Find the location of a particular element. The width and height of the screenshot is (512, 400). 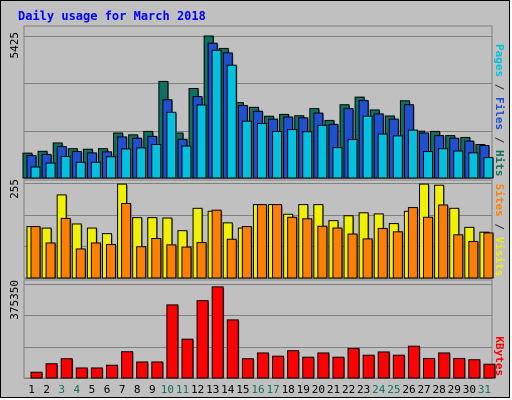

day-label-20: 20 is located at coordinates (318, 389).